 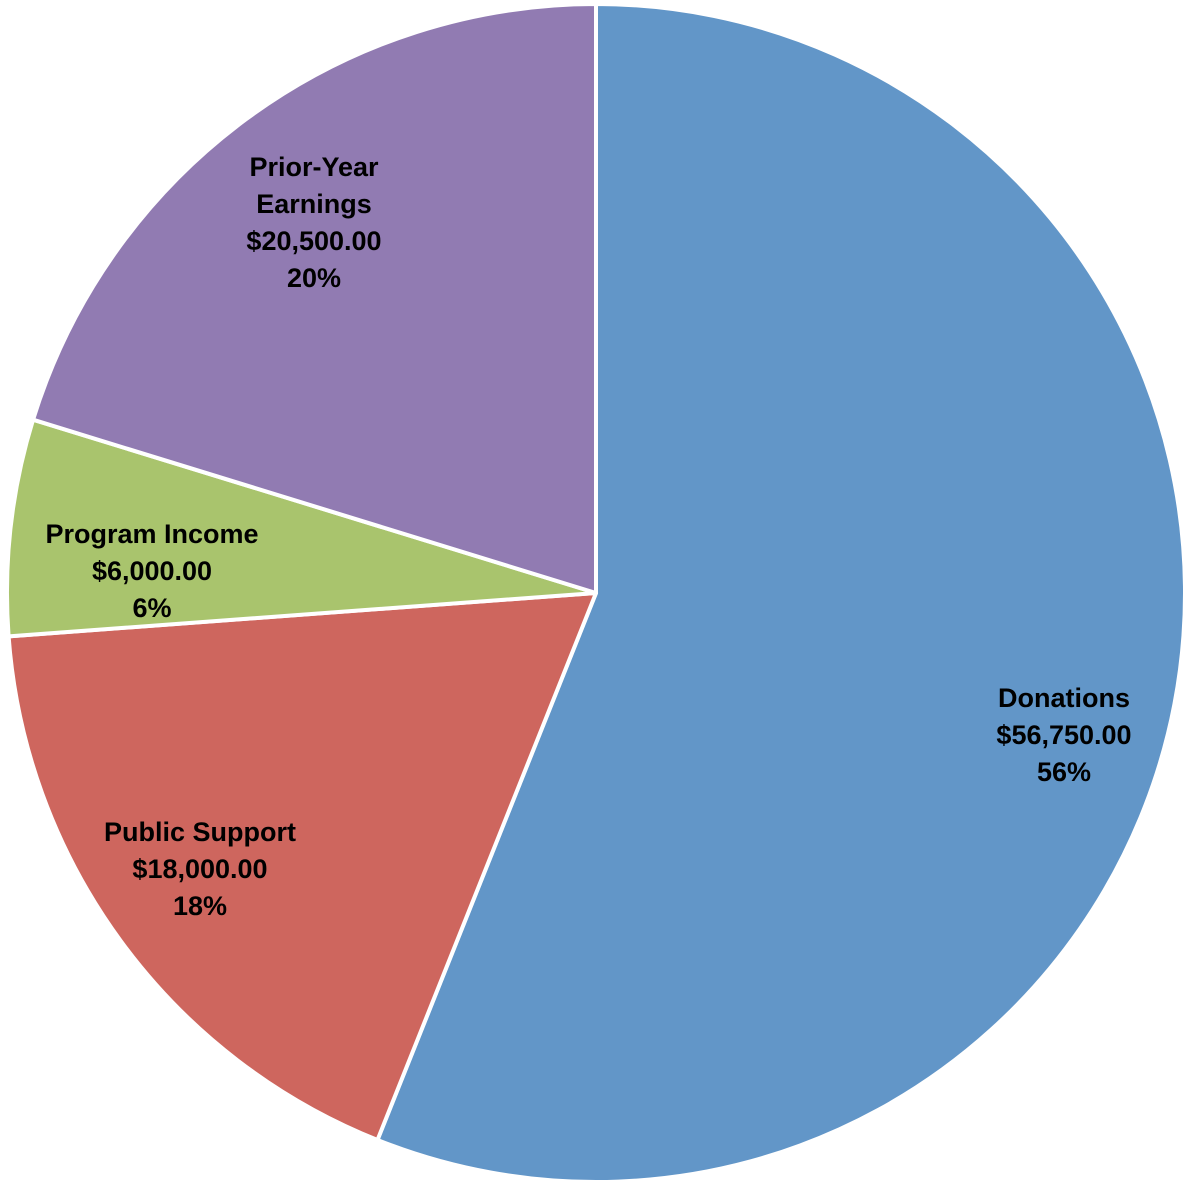 I want to click on slice-name-label-prior-year-earnings: Earnings, so click(x=314, y=204).